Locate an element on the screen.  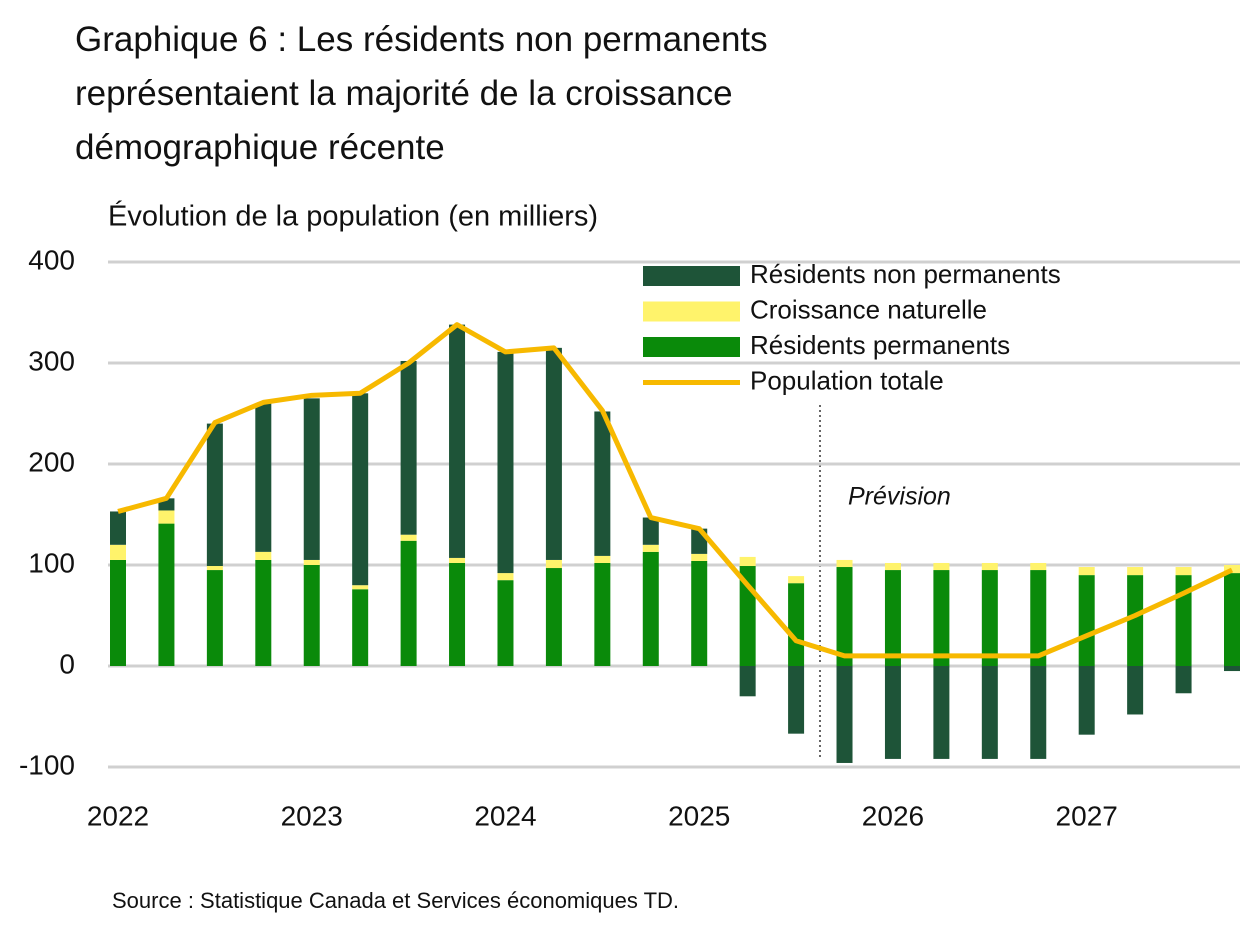
annotation: Prévision is located at coordinates (899, 497).